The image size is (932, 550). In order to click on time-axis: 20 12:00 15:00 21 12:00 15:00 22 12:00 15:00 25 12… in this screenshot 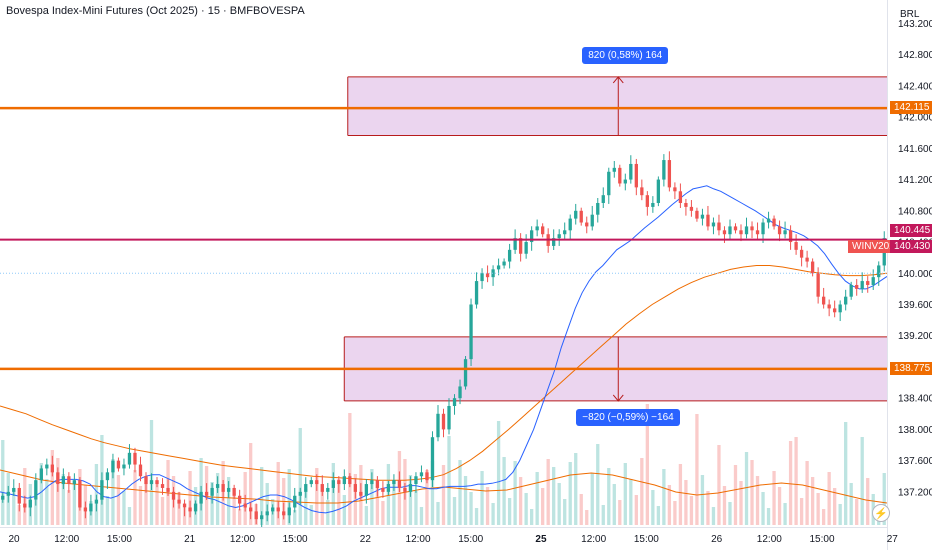, I will do `click(453, 539)`.